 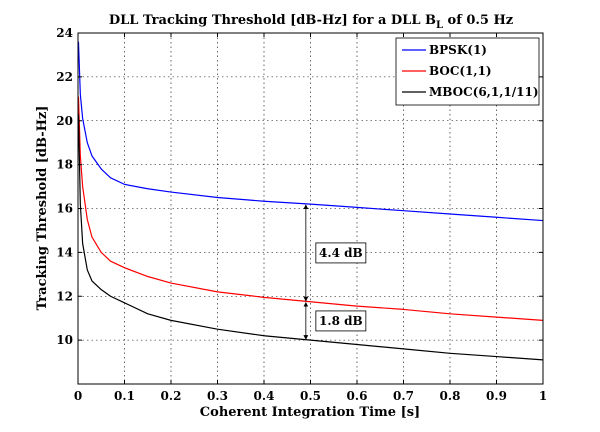 I want to click on y-tick-label: 16, so click(x=64, y=209).